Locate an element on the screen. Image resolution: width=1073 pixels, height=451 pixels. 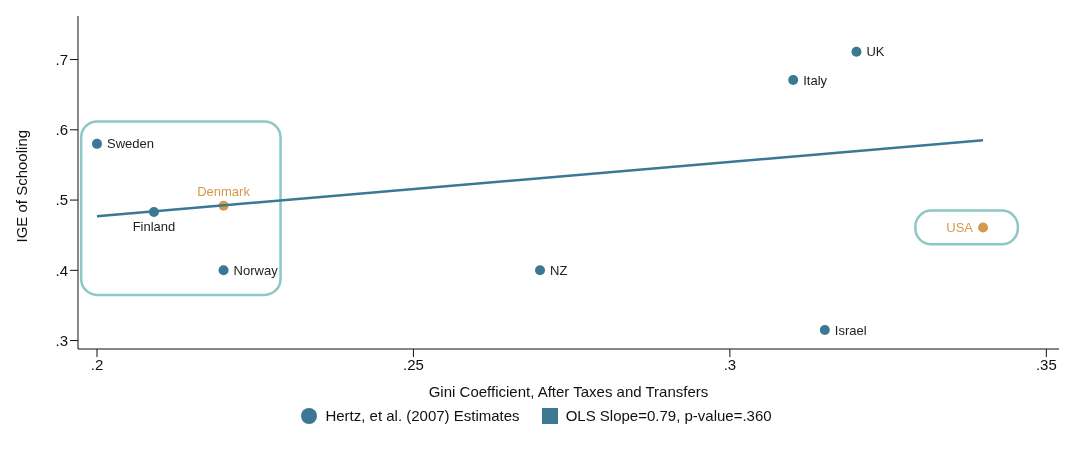
annotation: Norway is located at coordinates (256, 270).